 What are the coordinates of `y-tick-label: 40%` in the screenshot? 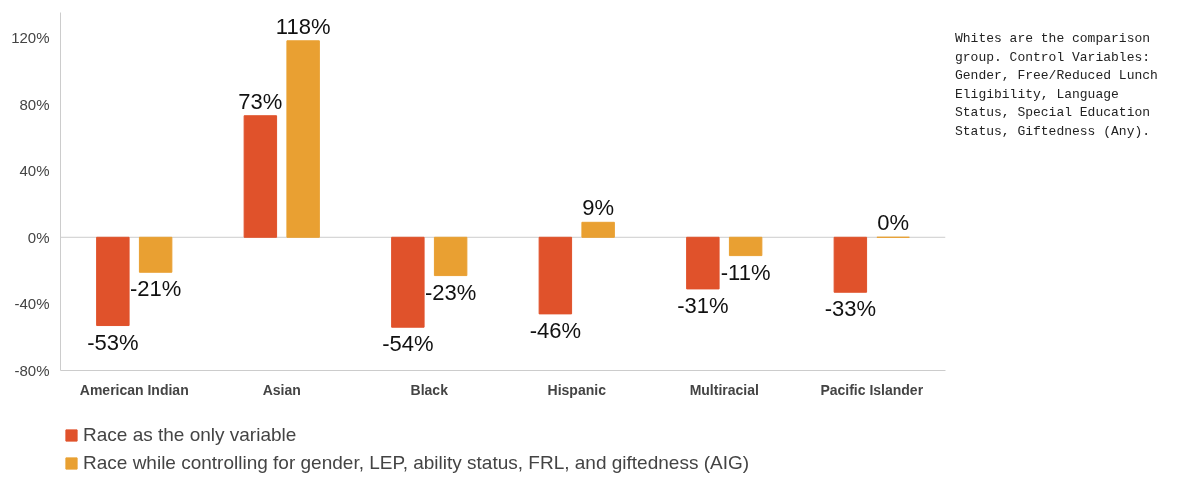 It's located at (34, 171).